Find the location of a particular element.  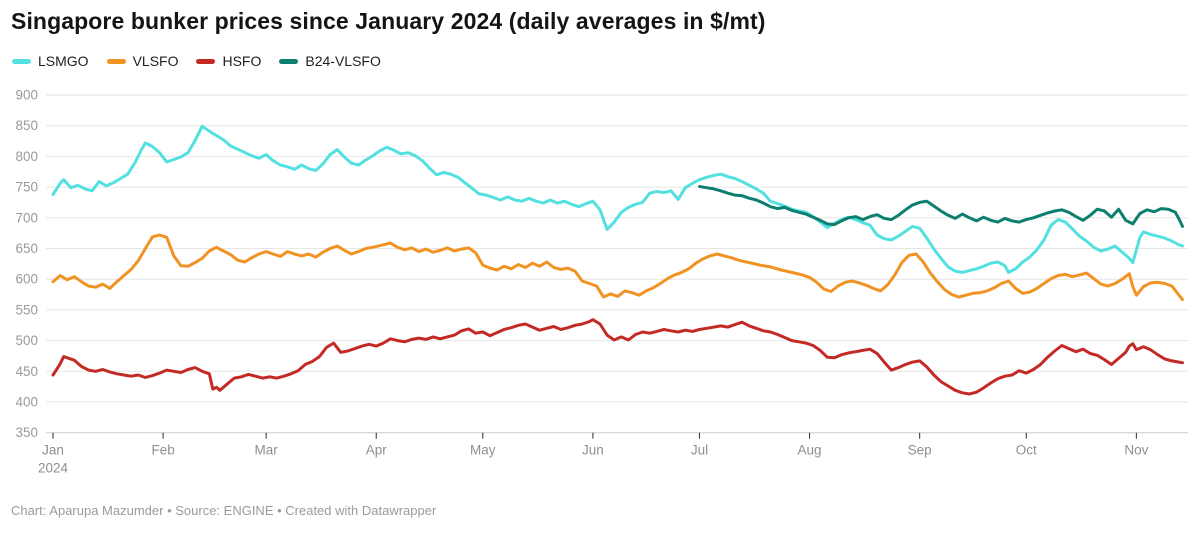

legend-item-hsfo: HSFO is located at coordinates (228, 61).